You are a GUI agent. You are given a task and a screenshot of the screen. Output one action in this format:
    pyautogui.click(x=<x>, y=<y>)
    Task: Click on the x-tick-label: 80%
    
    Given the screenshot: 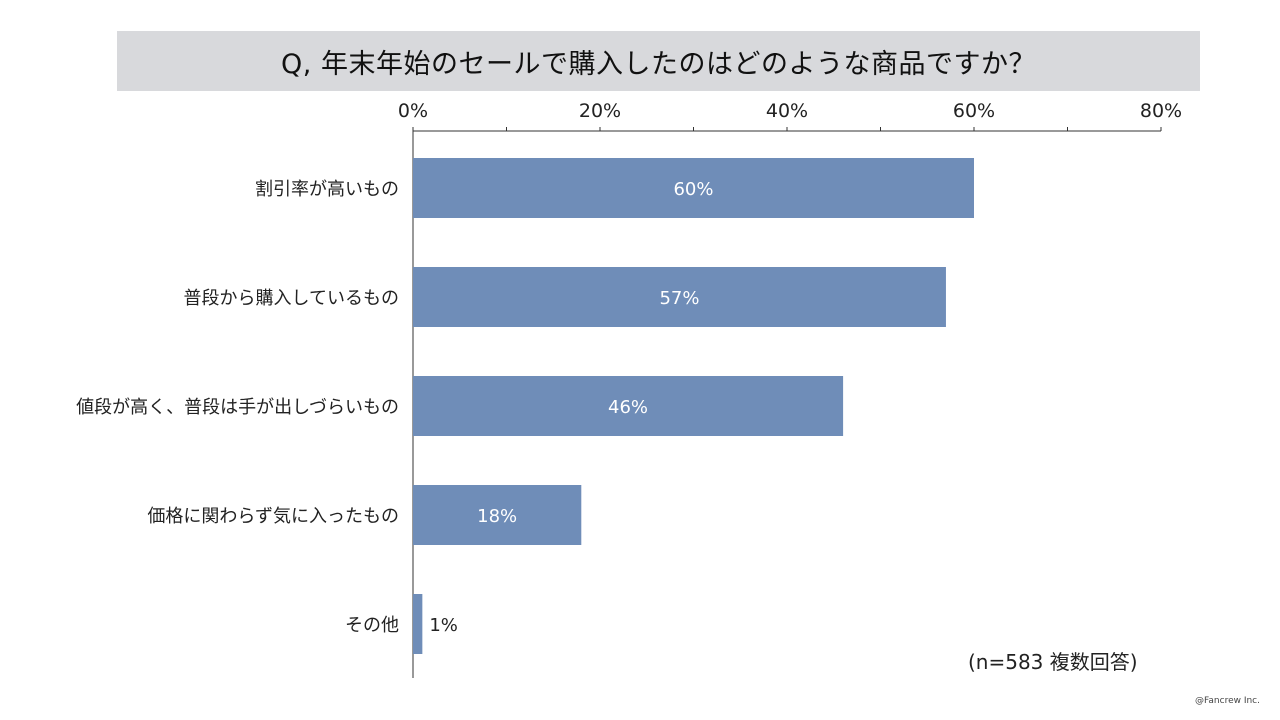 What is the action you would take?
    pyautogui.click(x=1161, y=111)
    